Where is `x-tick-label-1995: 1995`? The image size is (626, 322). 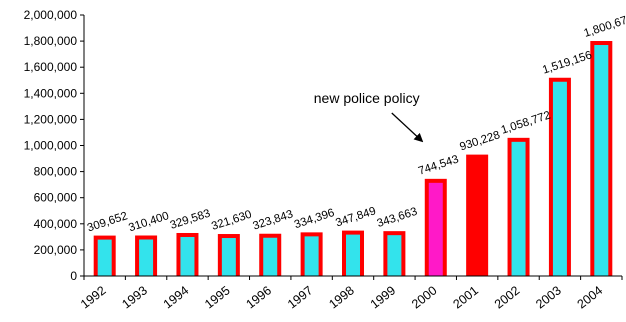 x-tick-label-1995: 1995 is located at coordinates (217, 297).